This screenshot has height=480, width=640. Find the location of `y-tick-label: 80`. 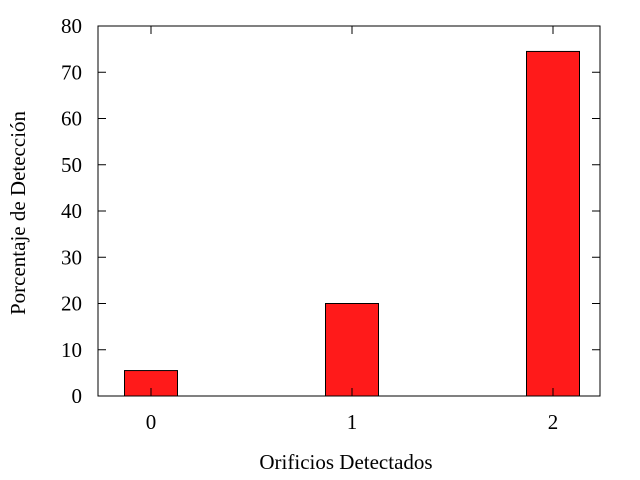

y-tick-label: 80 is located at coordinates (71, 26).